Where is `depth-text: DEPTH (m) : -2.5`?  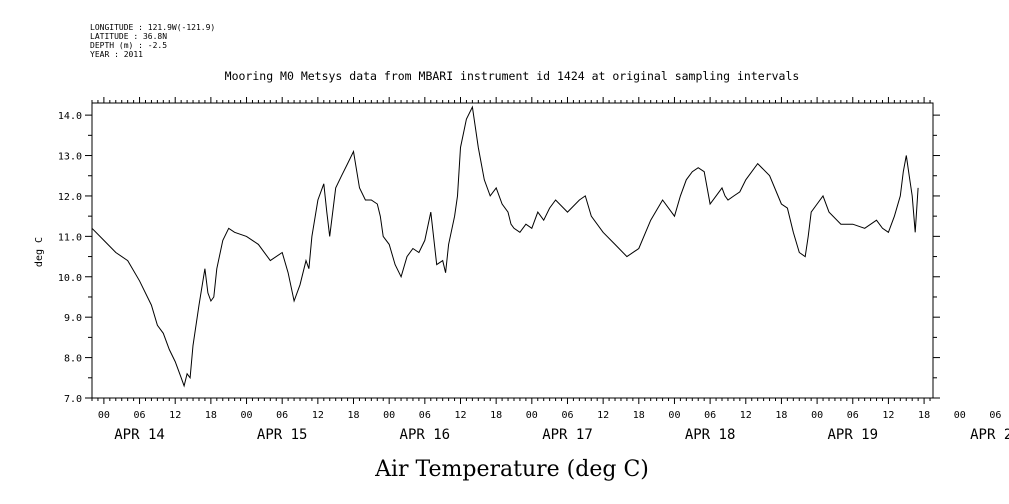 depth-text: DEPTH (m) : -2.5 is located at coordinates (128, 45).